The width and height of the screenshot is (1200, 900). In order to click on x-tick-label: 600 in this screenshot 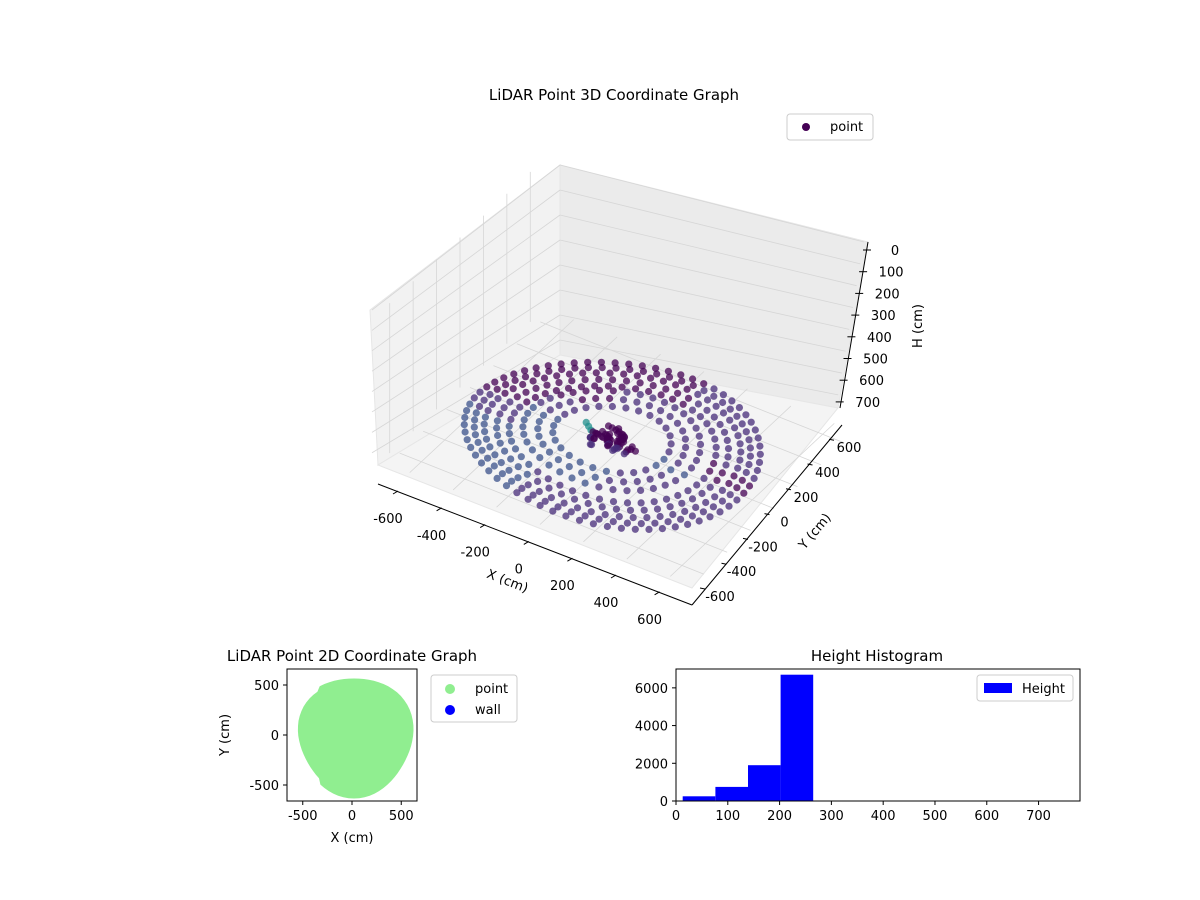, I will do `click(649, 620)`.